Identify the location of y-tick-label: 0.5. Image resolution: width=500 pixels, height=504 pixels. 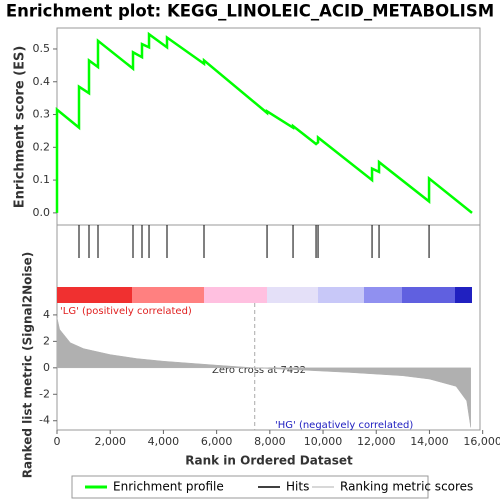
(42, 48).